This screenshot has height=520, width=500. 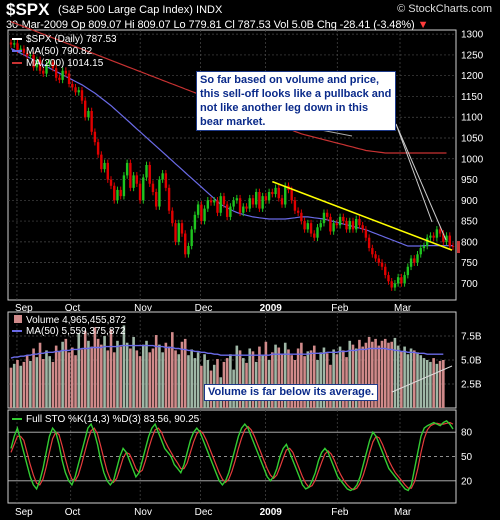 I want to click on price-tick-label: 1300, so click(x=472, y=35).